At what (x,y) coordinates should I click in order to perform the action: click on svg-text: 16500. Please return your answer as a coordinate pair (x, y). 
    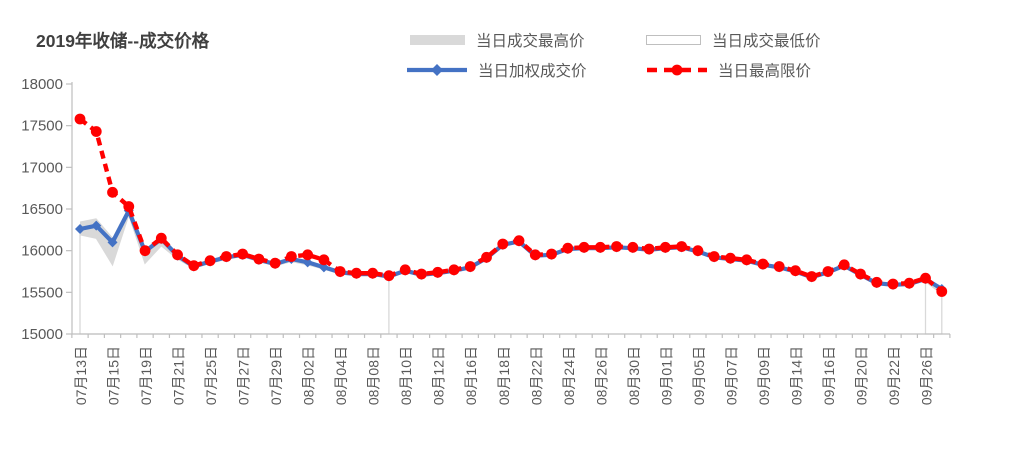
    Looking at the image, I should click on (42, 209).